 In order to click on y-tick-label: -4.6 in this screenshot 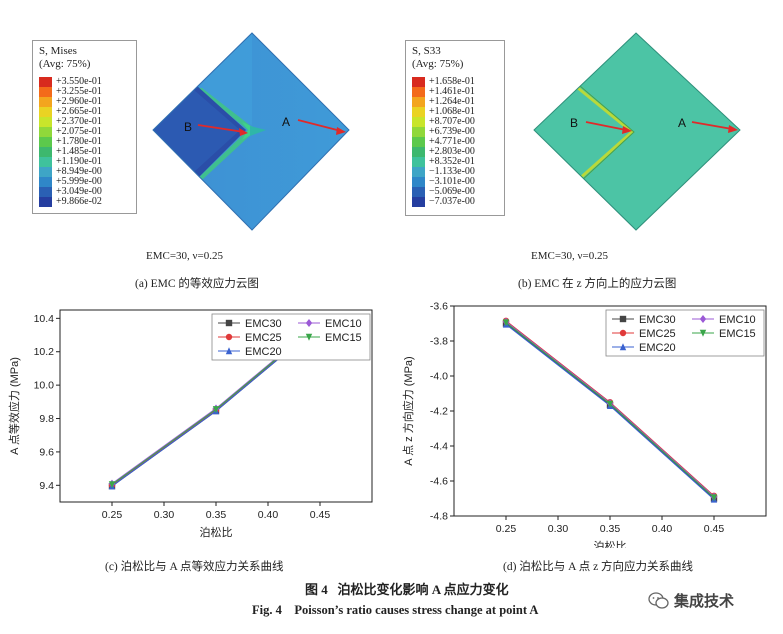, I will do `click(439, 482)`.